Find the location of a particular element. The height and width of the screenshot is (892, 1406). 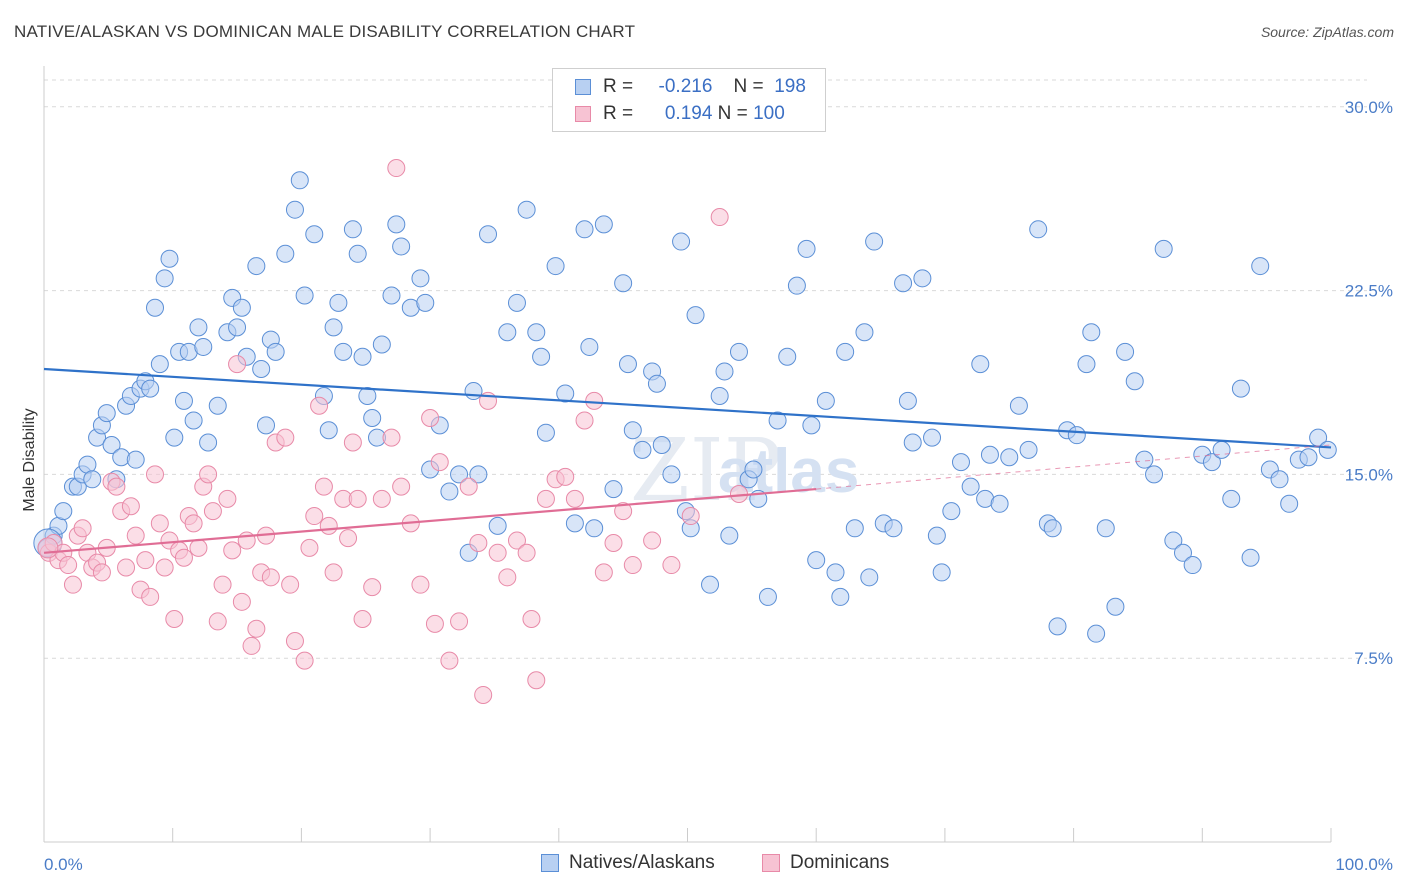

legend-n-label: N = is located at coordinates (732, 113).